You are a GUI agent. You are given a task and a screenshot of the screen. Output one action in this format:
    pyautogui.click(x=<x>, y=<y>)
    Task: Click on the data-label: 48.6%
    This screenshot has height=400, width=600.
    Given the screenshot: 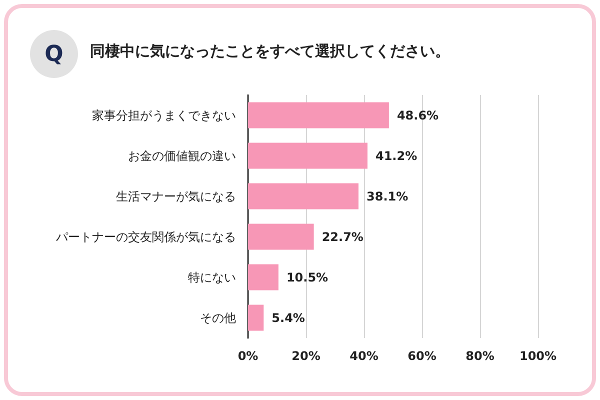 What is the action you would take?
    pyautogui.click(x=417, y=115)
    